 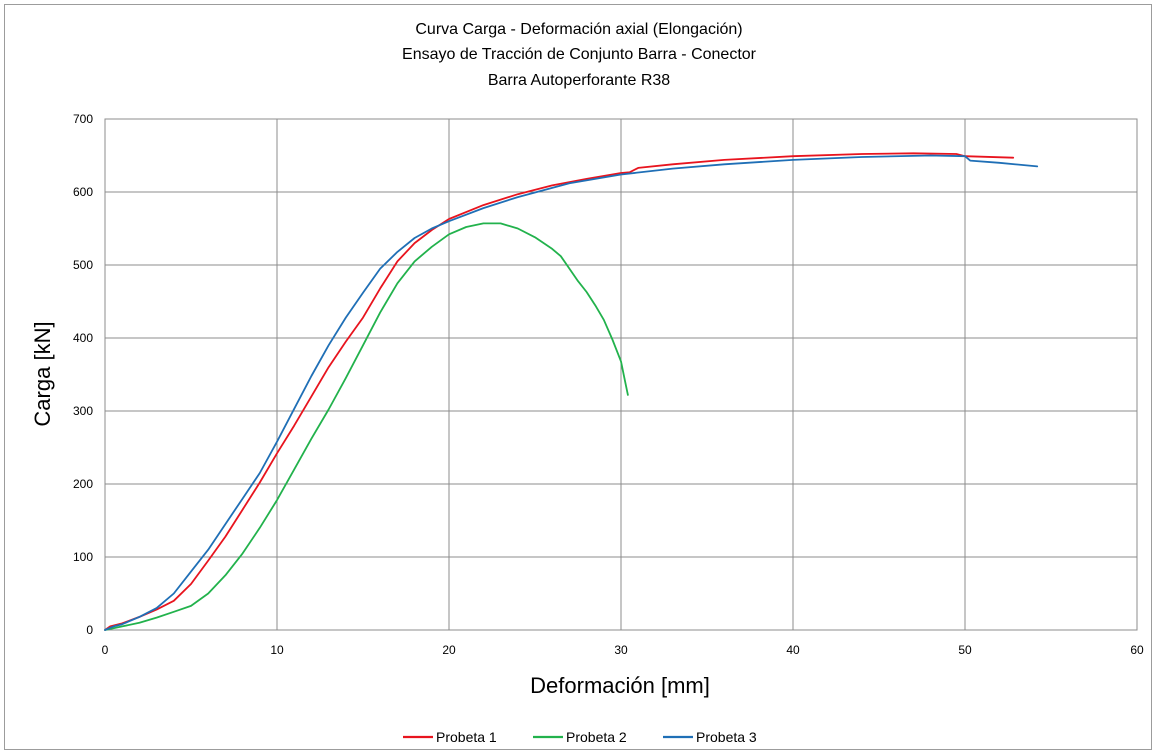 What do you see at coordinates (449, 650) in the screenshot?
I see `x-tick-label: 20` at bounding box center [449, 650].